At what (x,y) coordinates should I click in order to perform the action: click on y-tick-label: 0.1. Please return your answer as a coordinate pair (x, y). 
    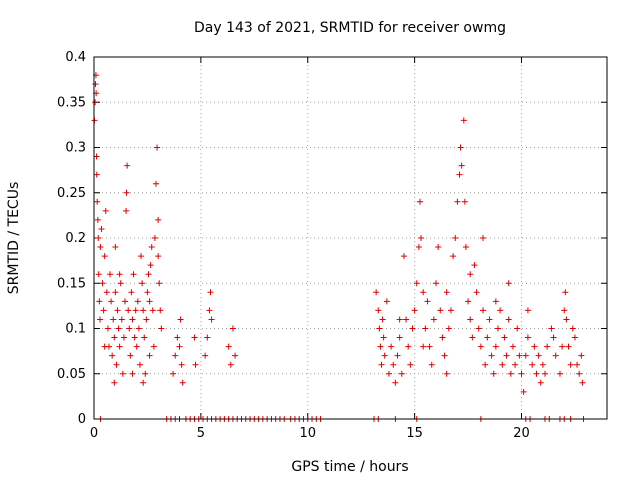
    Looking at the image, I should click on (75, 329).